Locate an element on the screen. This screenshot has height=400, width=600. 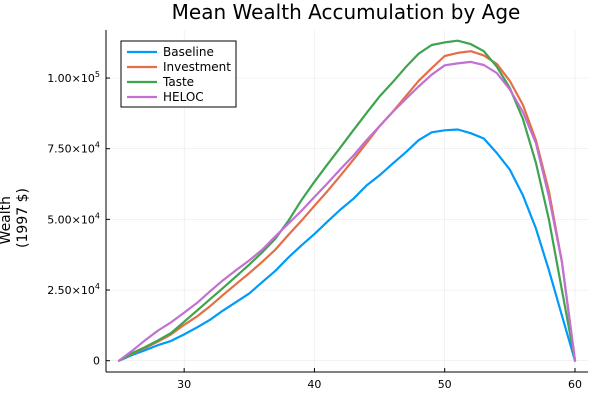
y-tick-label: 1.00×10⁵ is located at coordinates (73, 77).